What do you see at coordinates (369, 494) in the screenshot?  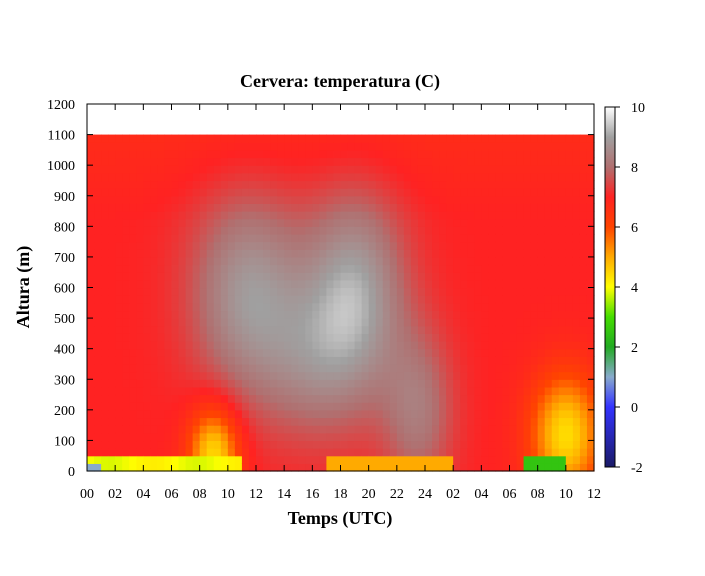 I see `x-tick-label: 20` at bounding box center [369, 494].